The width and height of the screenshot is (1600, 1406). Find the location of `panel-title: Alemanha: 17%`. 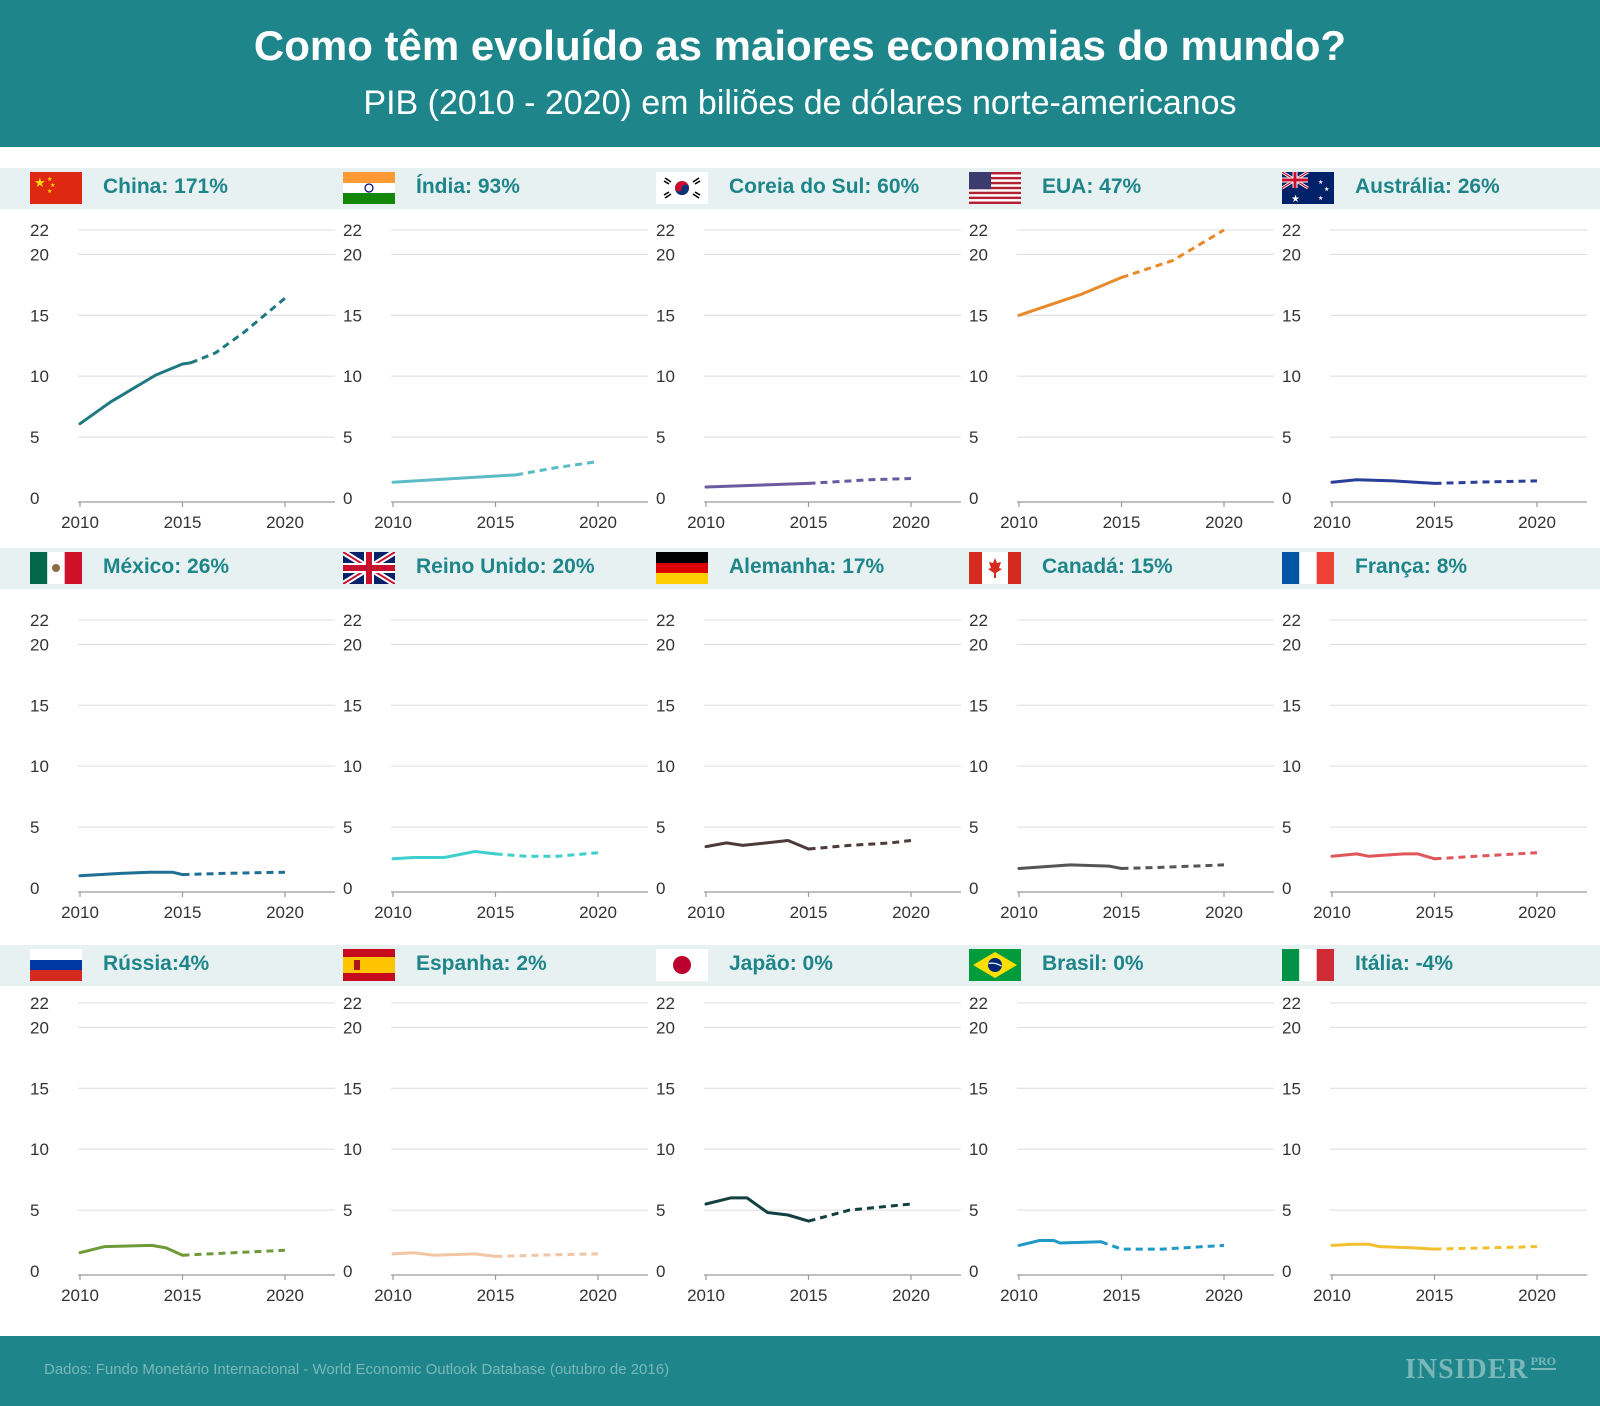

panel-title: Alemanha: 17% is located at coordinates (807, 566).